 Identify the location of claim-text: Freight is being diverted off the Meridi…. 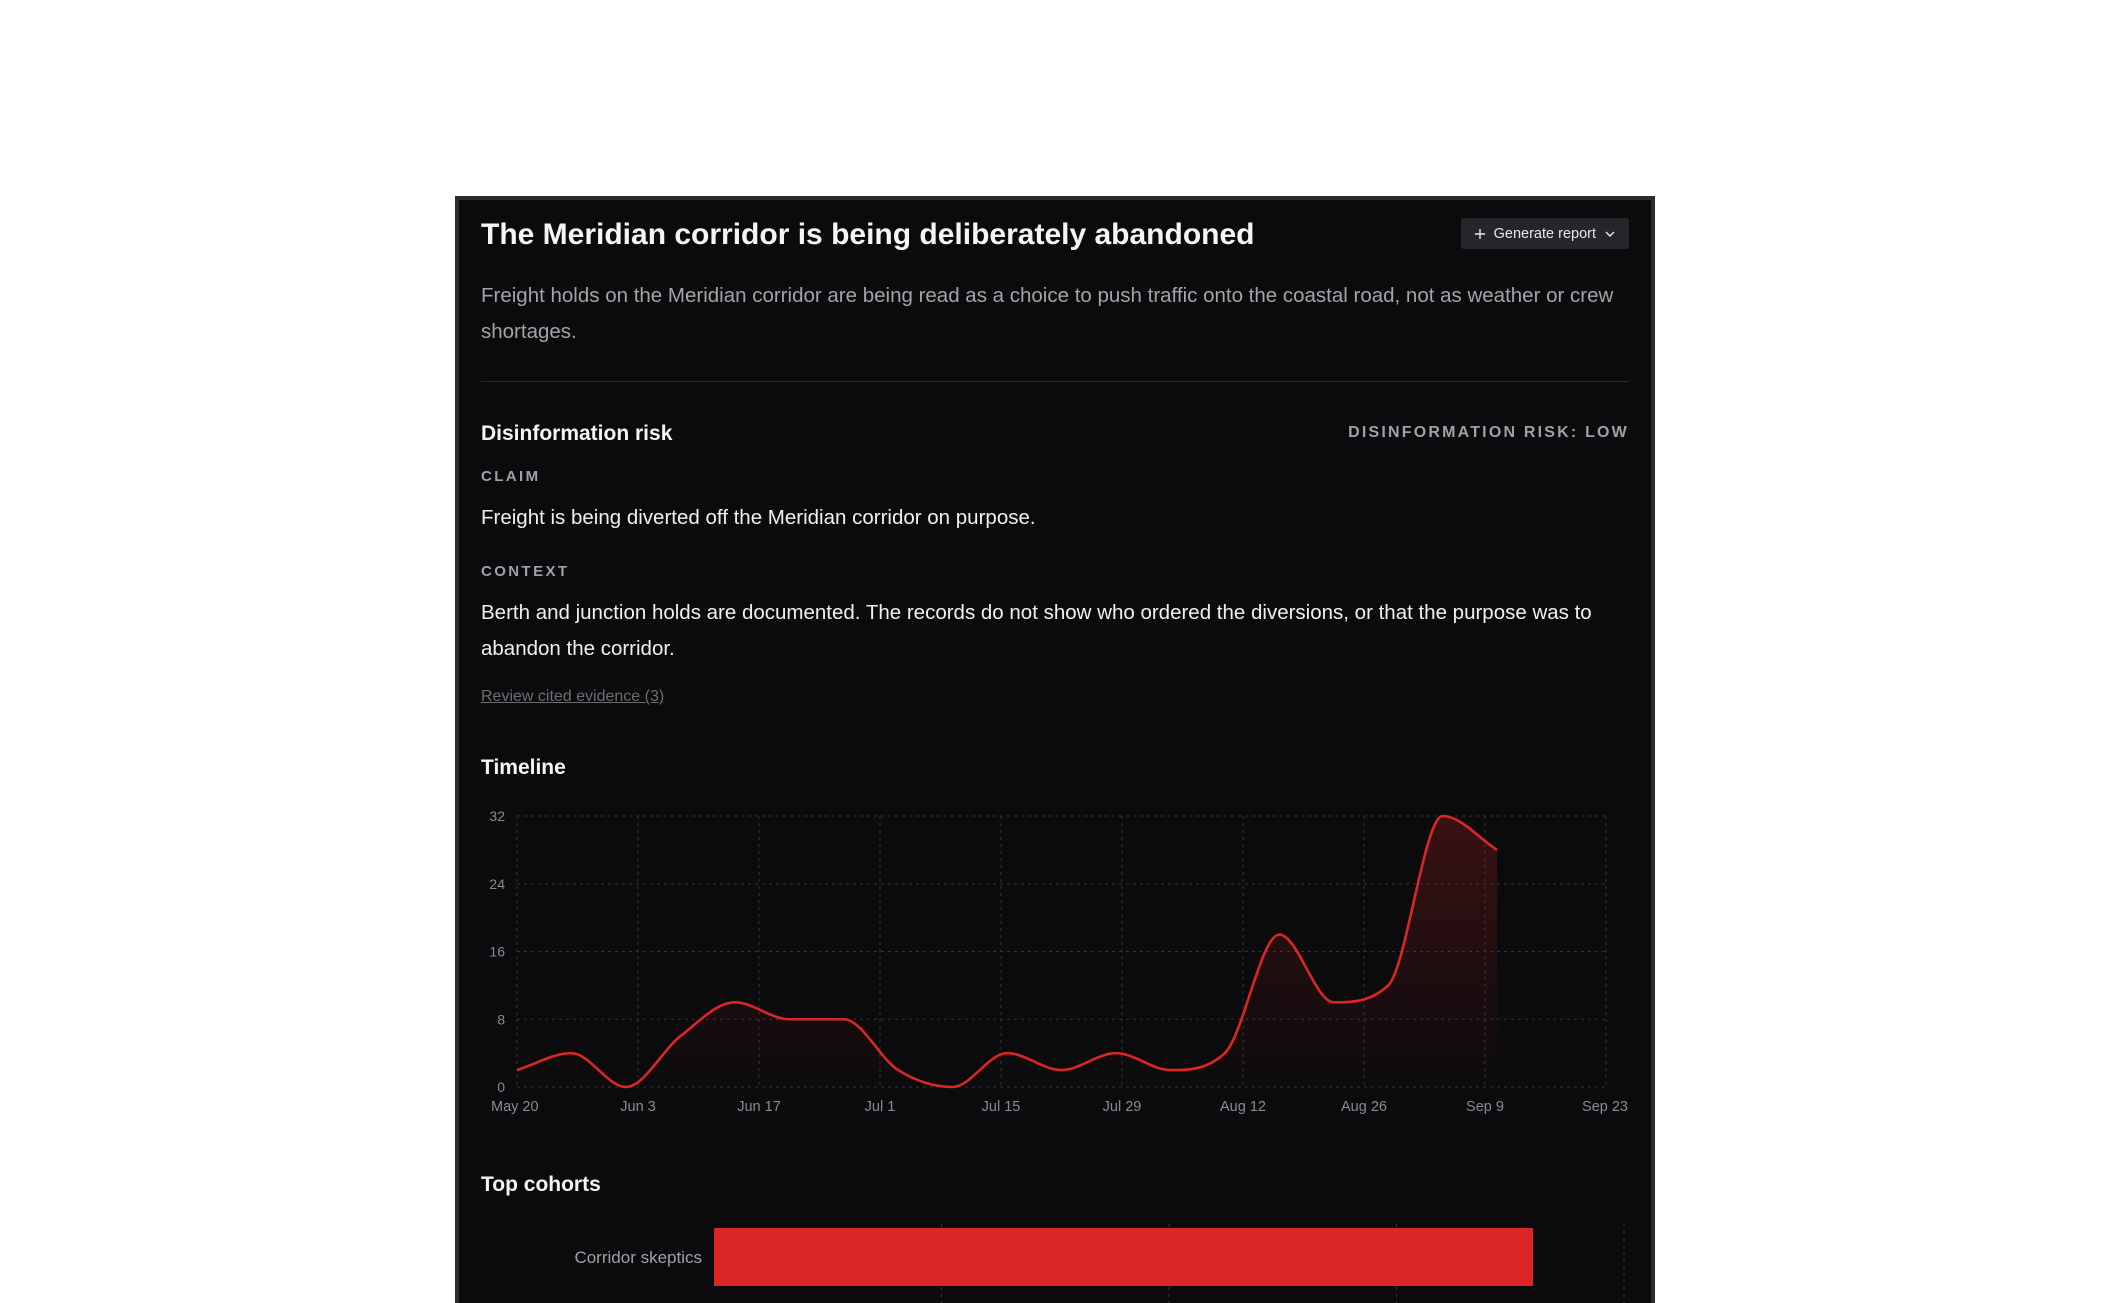
(758, 517).